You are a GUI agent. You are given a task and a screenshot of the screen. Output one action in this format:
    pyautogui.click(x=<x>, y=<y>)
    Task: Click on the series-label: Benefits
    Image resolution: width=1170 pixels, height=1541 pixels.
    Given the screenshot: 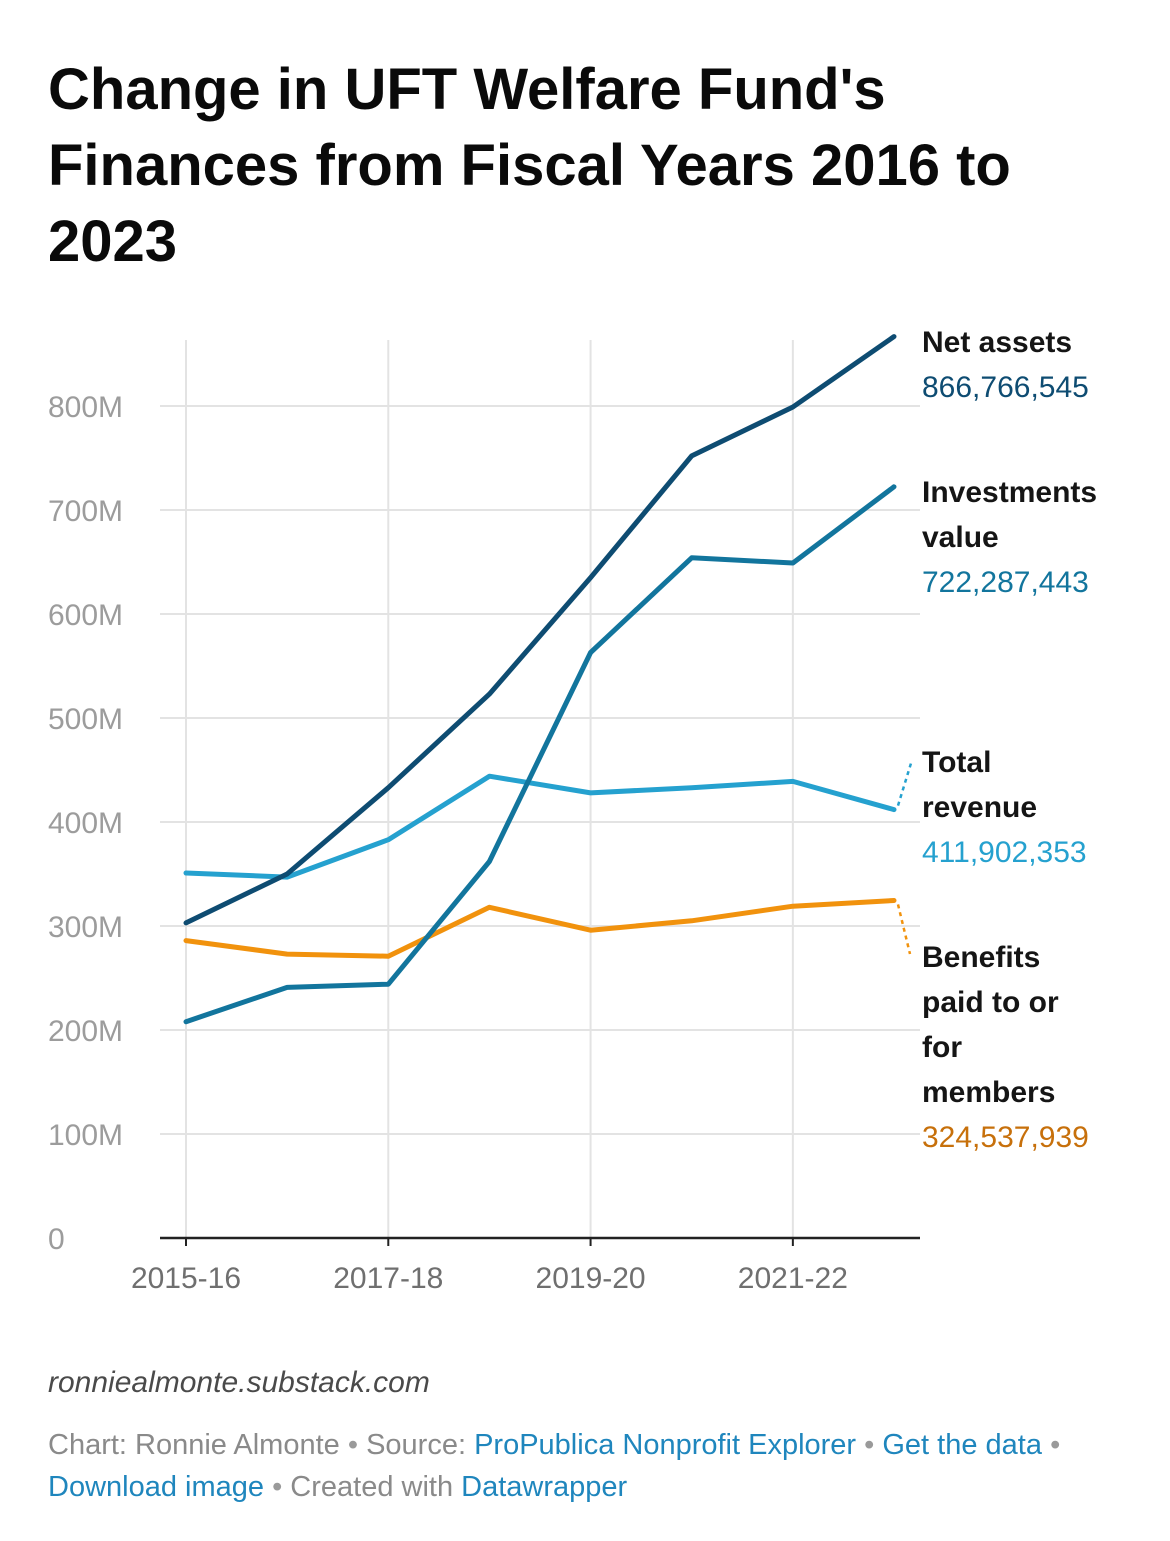 What is the action you would take?
    pyautogui.click(x=981, y=957)
    